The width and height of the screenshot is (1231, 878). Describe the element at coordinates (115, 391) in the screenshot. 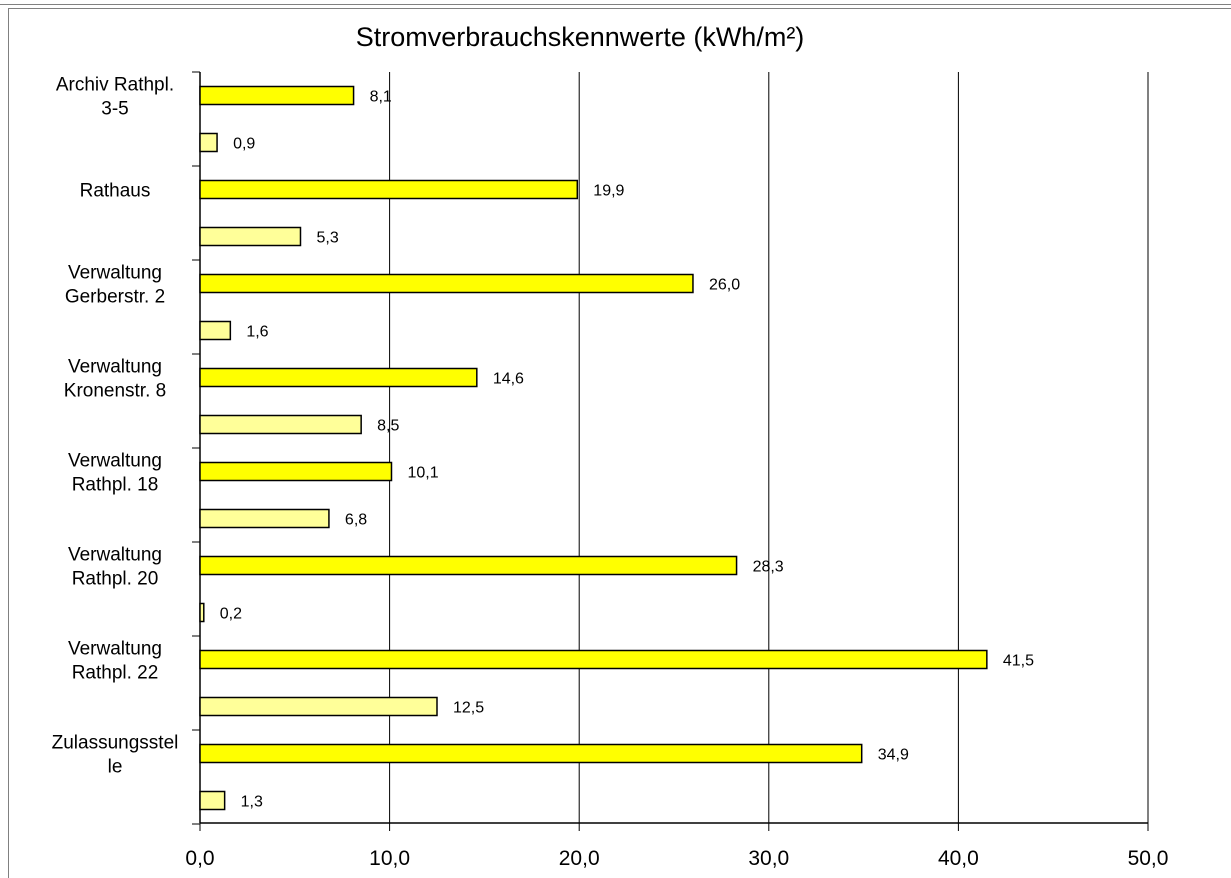

I see `category-label: Kronenstr. 8` at that location.